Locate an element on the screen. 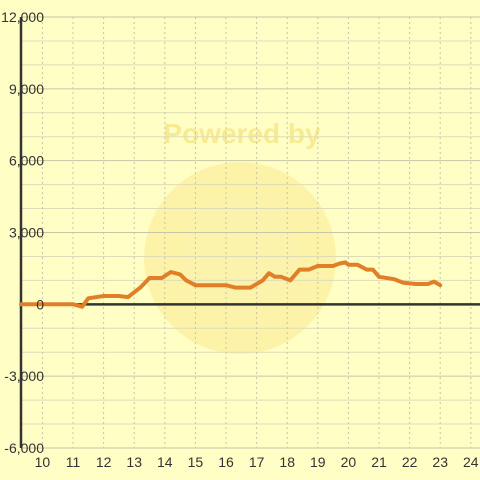 This screenshot has height=480, width=480. series-line is located at coordinates (231, 284).